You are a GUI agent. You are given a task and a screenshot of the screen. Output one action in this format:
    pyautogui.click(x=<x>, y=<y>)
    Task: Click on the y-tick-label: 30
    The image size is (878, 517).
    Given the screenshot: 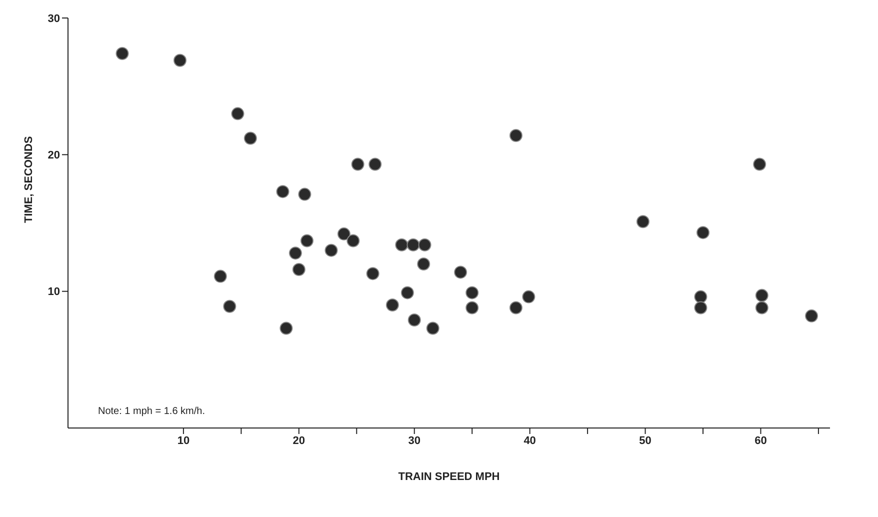 What is the action you would take?
    pyautogui.click(x=54, y=18)
    